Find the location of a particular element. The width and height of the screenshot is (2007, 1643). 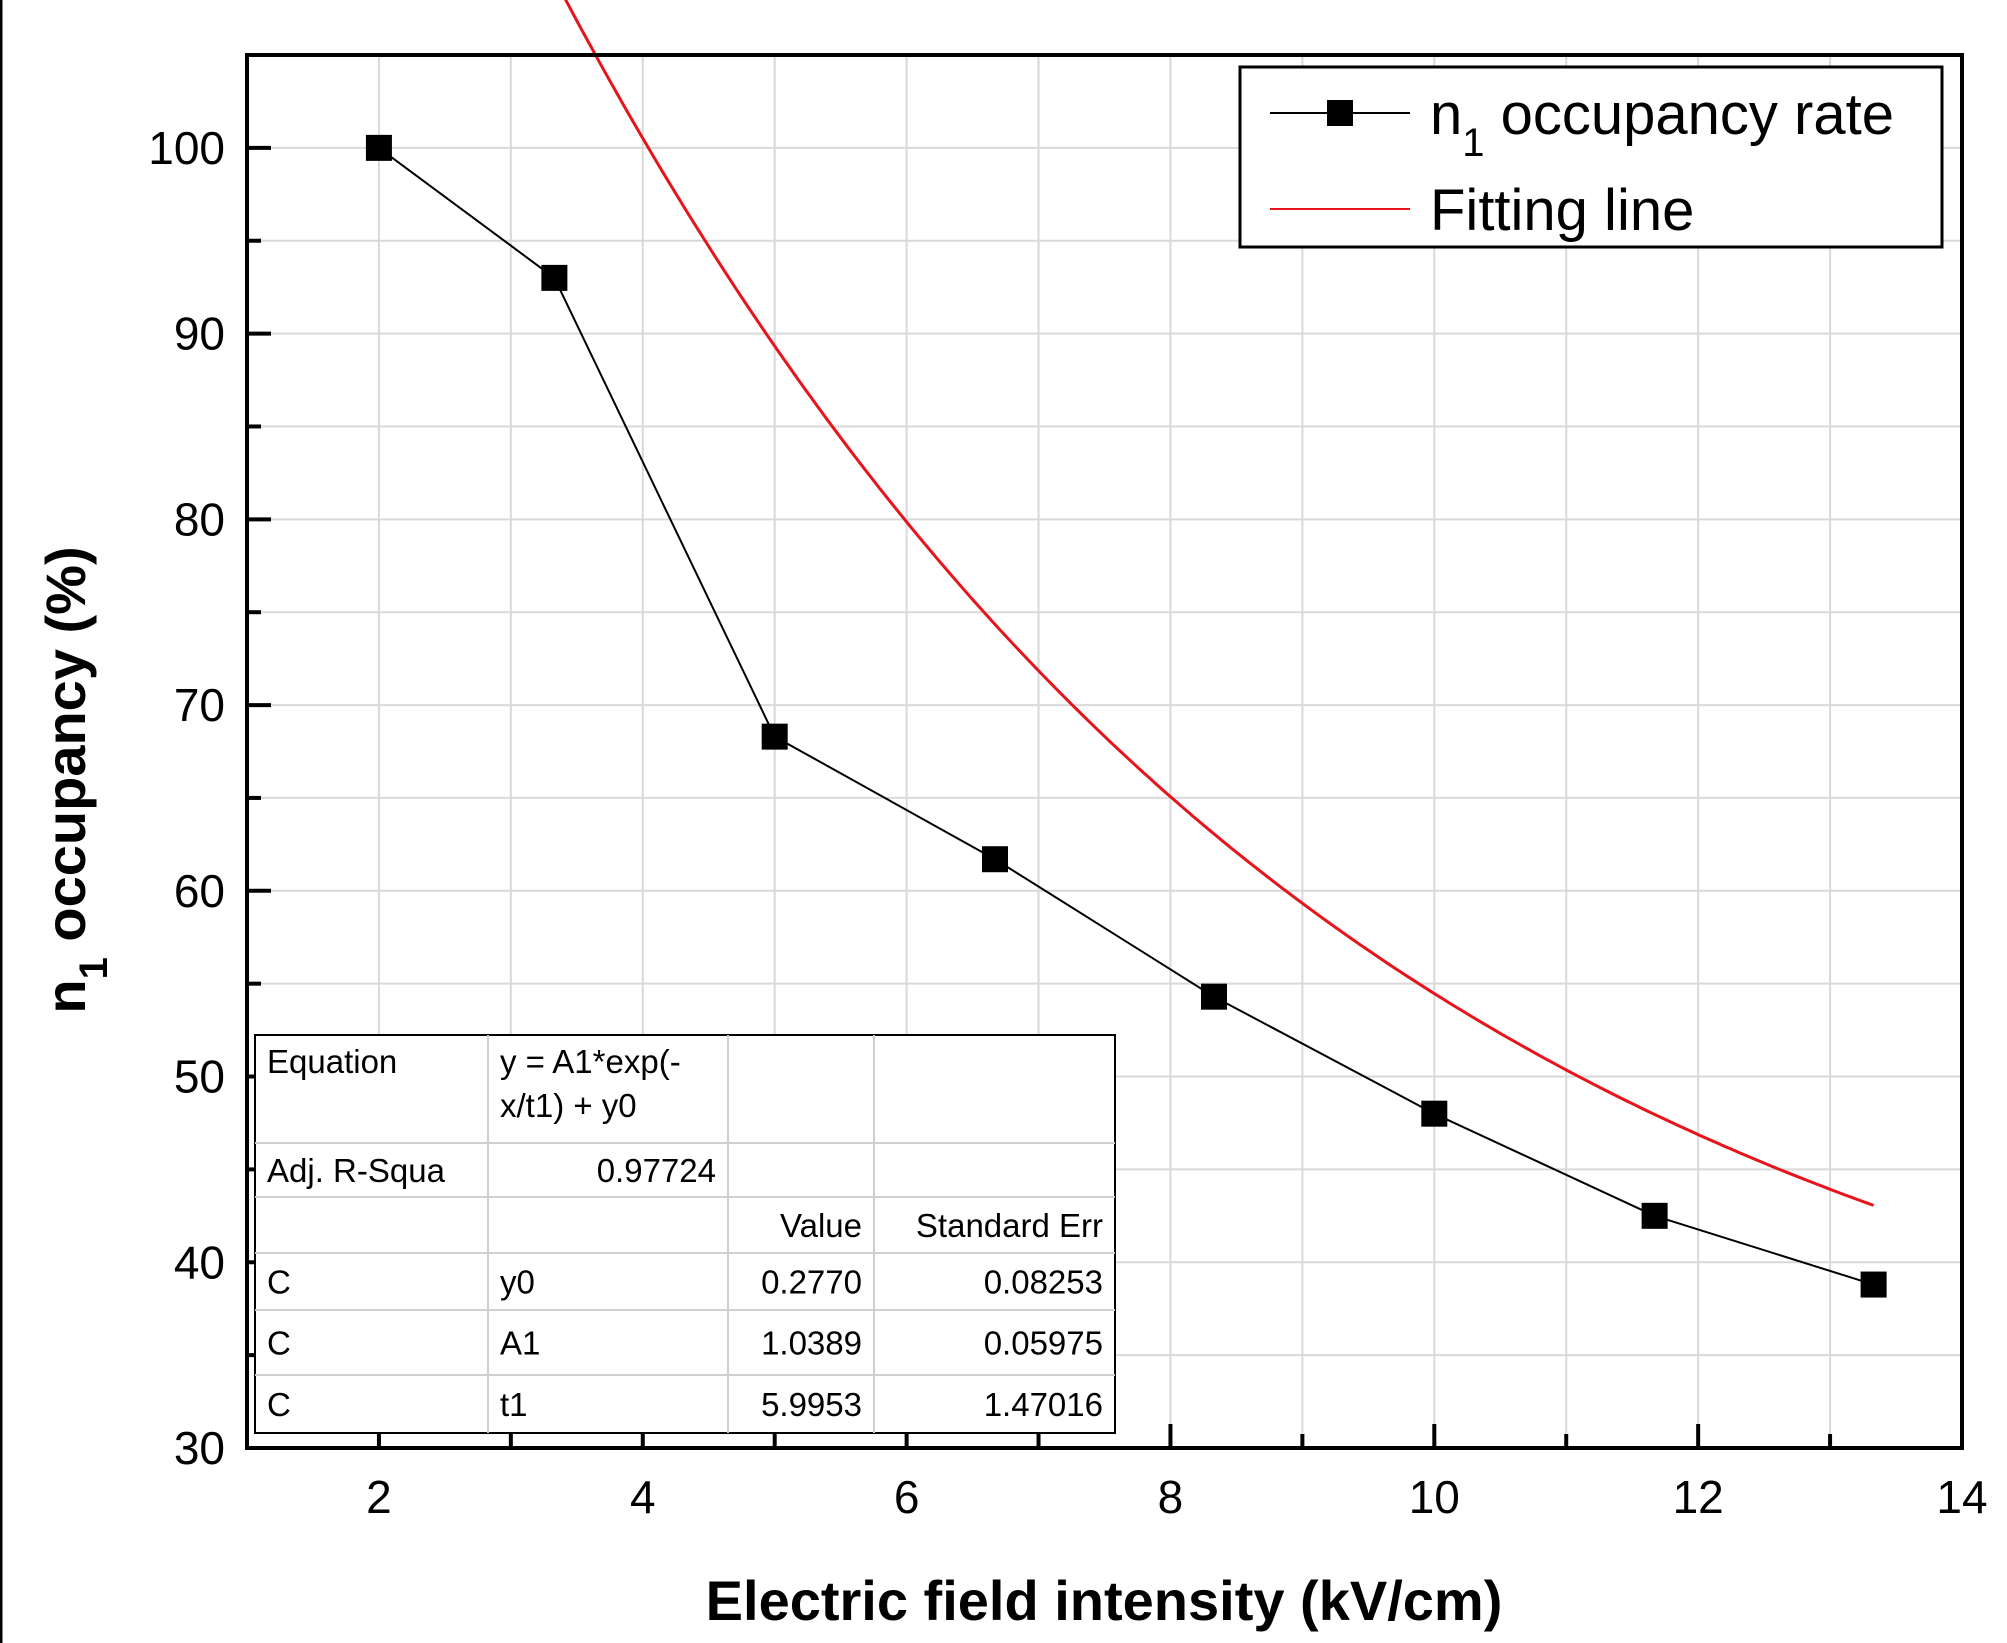

y-tick-label: 100 is located at coordinates (186, 148).